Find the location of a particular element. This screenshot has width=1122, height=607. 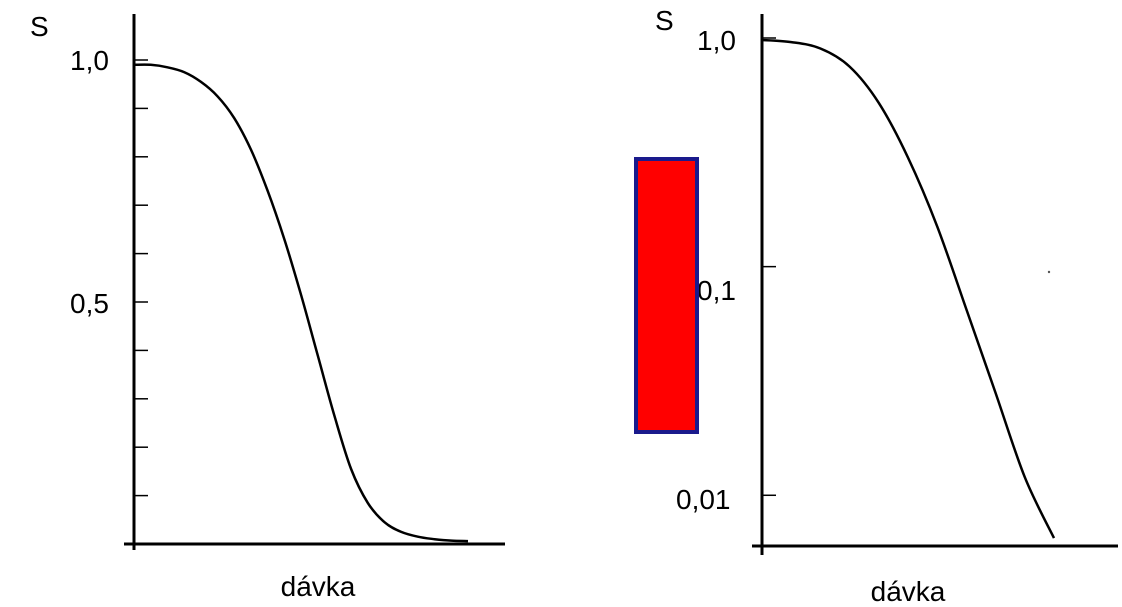

red-rectangle is located at coordinates (666, 295).